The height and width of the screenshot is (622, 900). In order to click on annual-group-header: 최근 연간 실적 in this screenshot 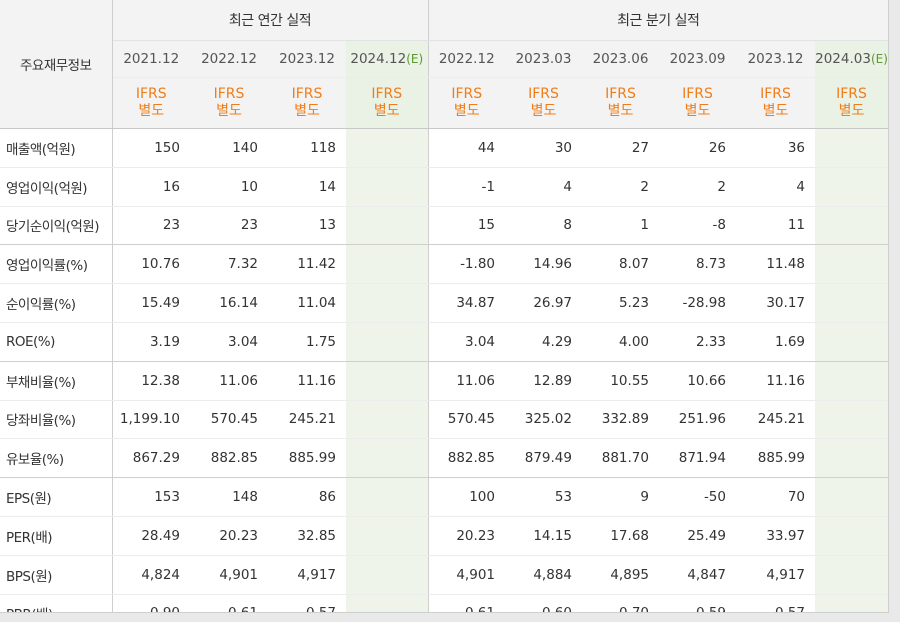, I will do `click(270, 20)`.